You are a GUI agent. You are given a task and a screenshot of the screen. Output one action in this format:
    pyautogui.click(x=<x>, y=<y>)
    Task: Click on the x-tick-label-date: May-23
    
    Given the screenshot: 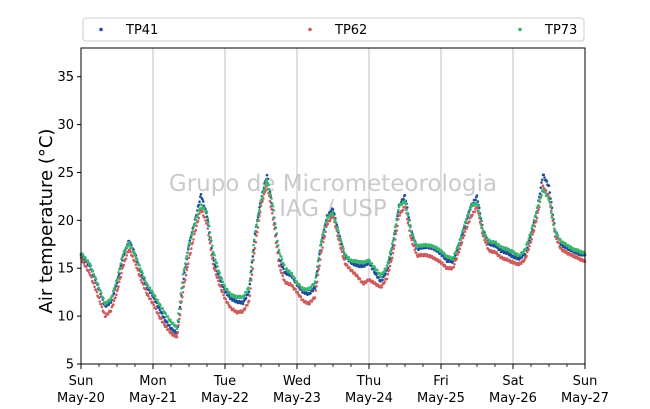 What is the action you would take?
    pyautogui.click(x=297, y=398)
    